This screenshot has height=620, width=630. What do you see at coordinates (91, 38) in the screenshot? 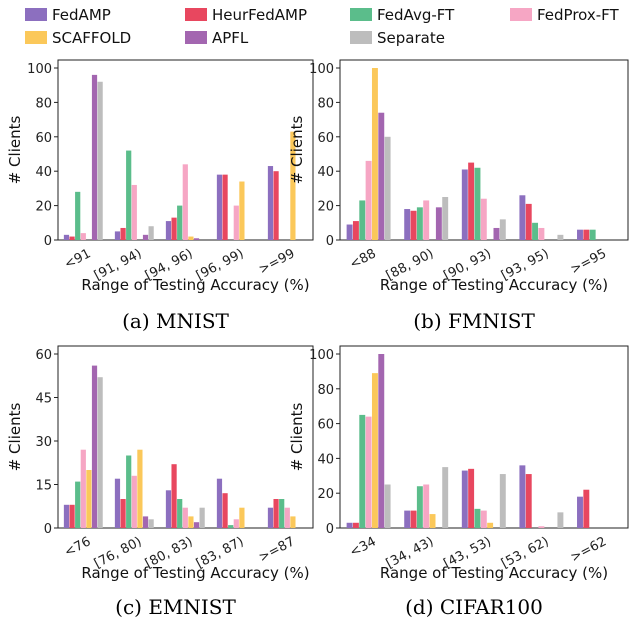
I see `legend-label-scaffold: SCAFFOLD` at bounding box center [91, 38].